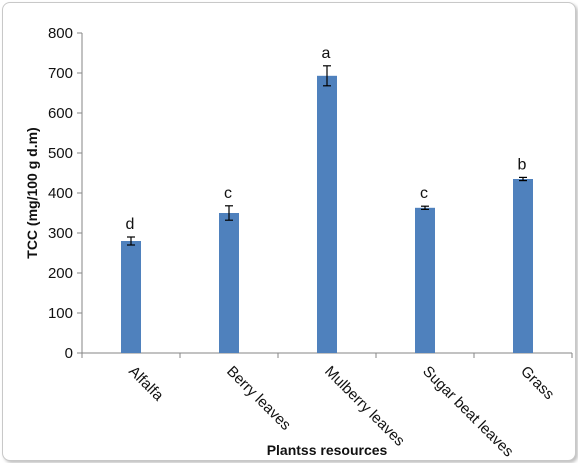  What do you see at coordinates (60, 233) in the screenshot?
I see `y-tick-label: 300` at bounding box center [60, 233].